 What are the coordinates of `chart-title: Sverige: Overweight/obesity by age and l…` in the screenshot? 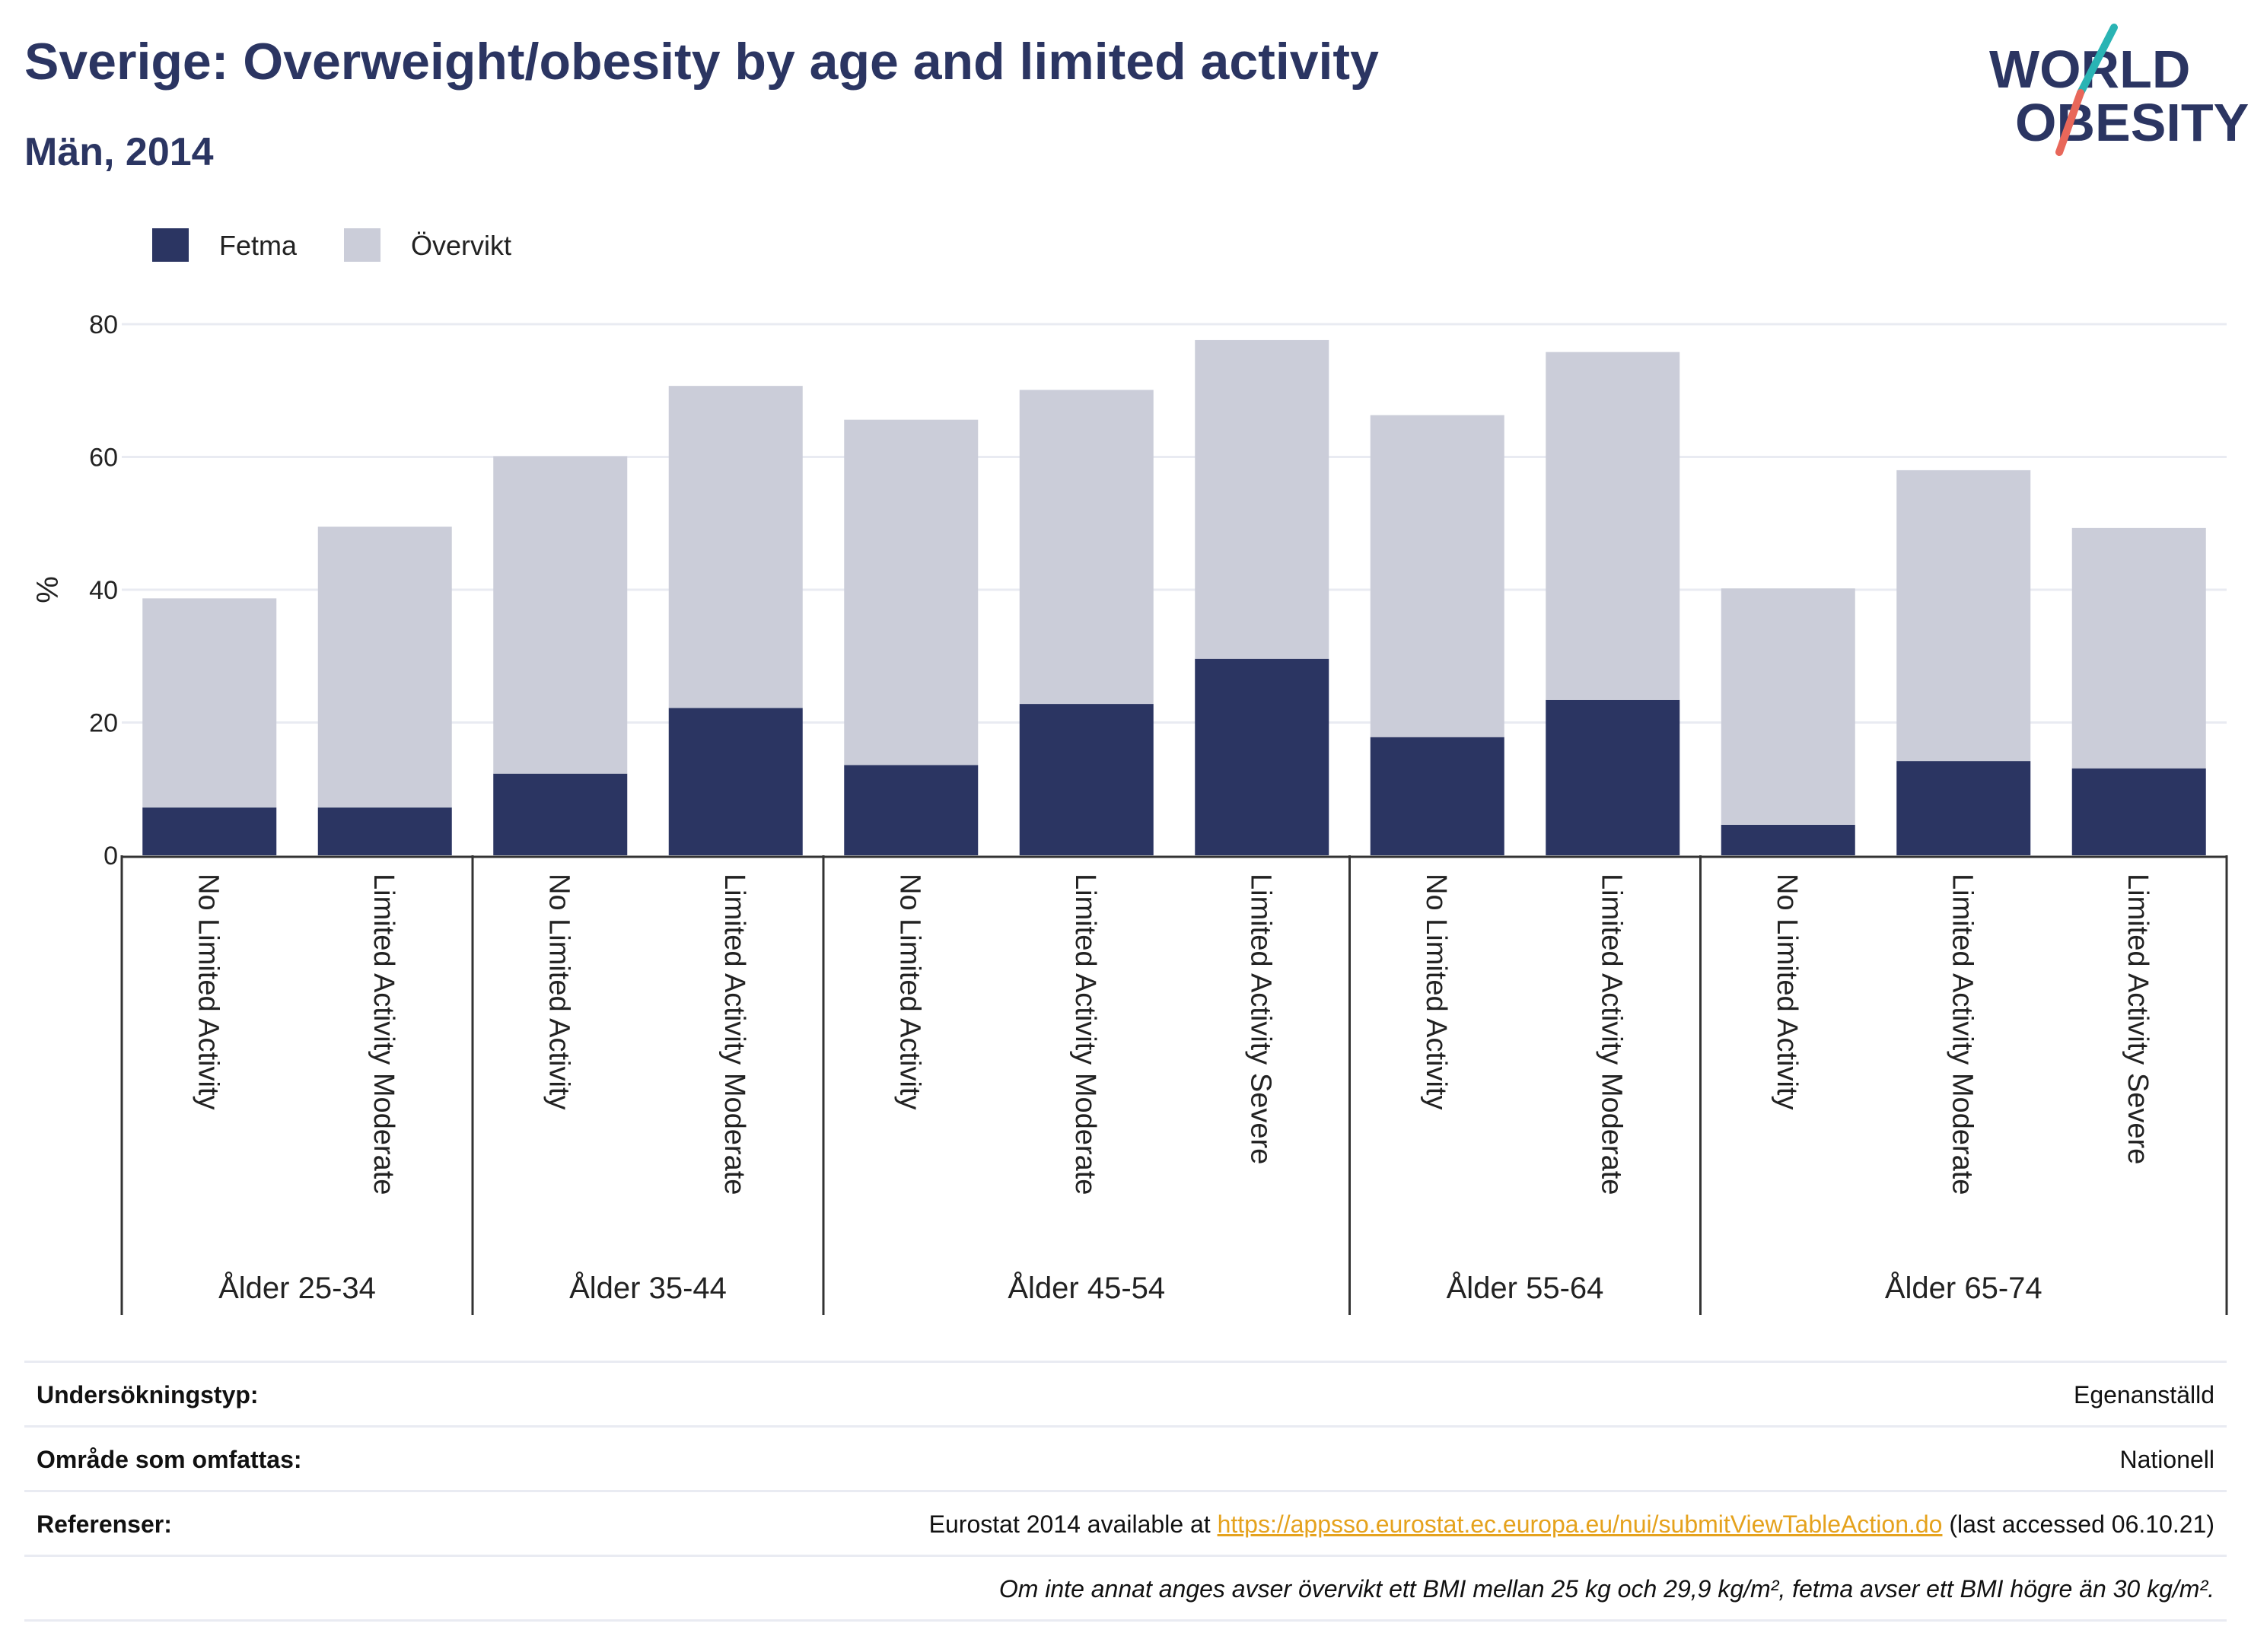 It's located at (701, 62).